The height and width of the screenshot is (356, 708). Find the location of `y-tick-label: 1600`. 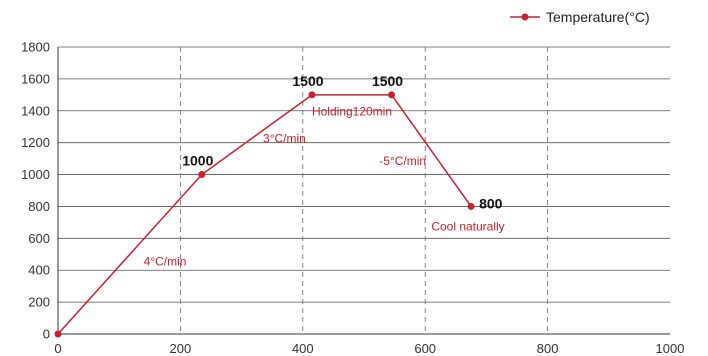

y-tick-label: 1600 is located at coordinates (35, 78).